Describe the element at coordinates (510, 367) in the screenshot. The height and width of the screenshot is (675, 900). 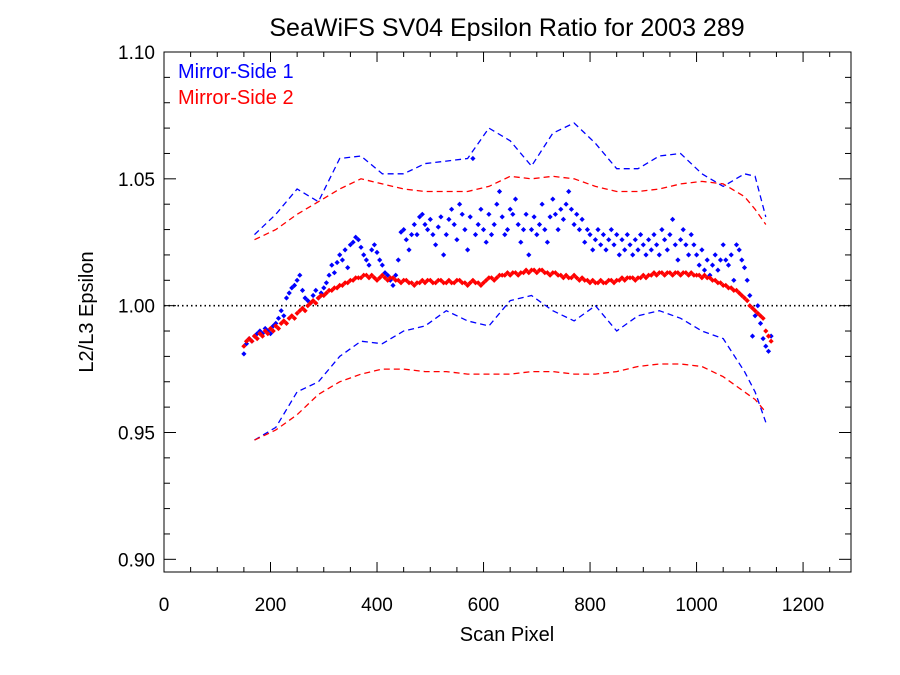
I see `mirror-side-1-lower-band` at that location.